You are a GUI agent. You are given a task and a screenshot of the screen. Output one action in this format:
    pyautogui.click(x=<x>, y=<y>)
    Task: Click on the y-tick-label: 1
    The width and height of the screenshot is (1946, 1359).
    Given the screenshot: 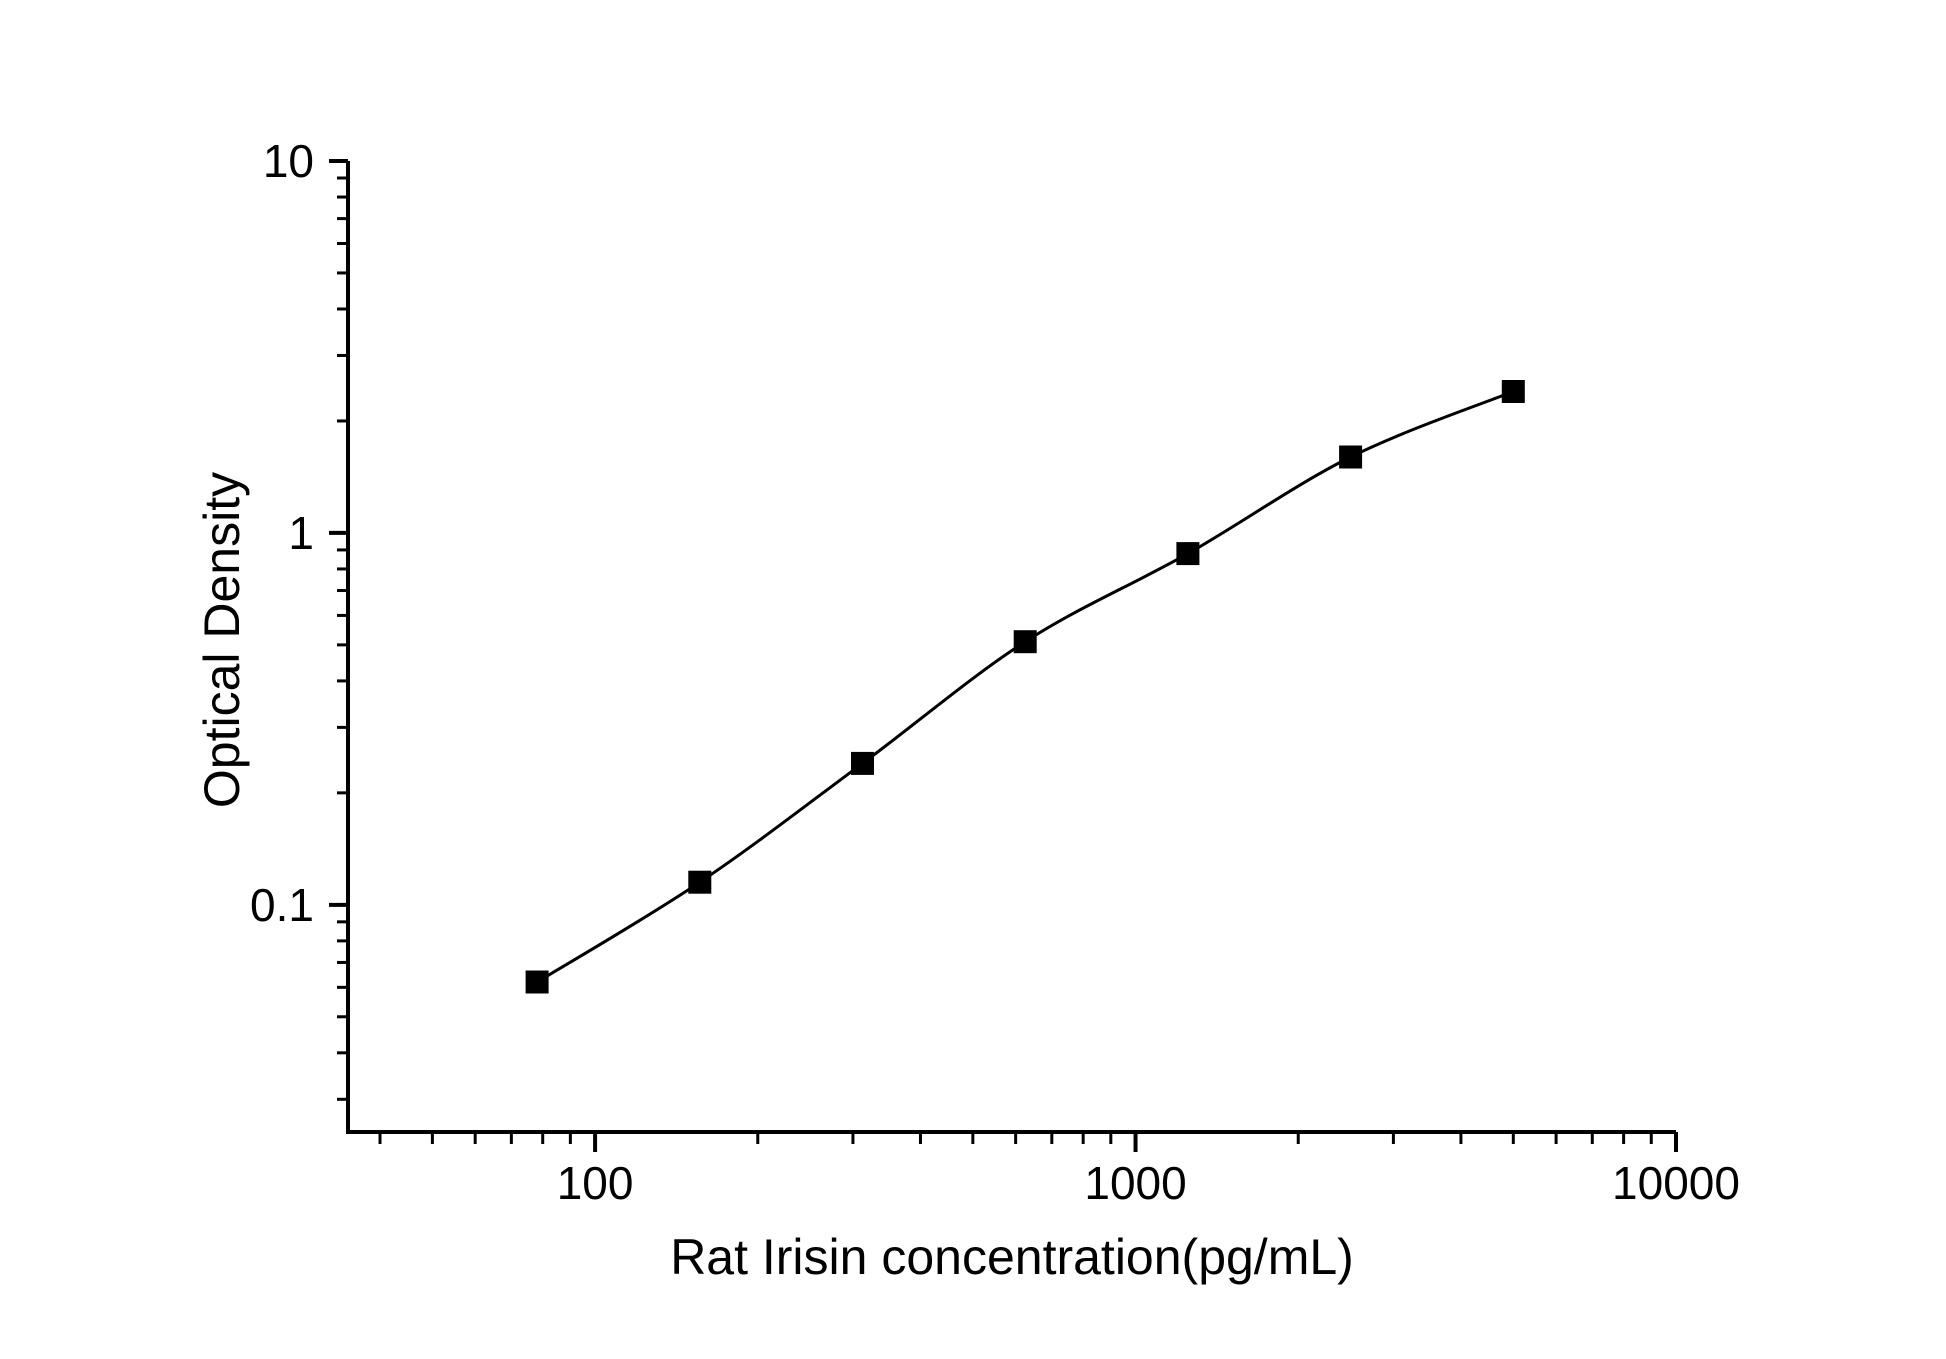 What is the action you would take?
    pyautogui.click(x=301, y=533)
    